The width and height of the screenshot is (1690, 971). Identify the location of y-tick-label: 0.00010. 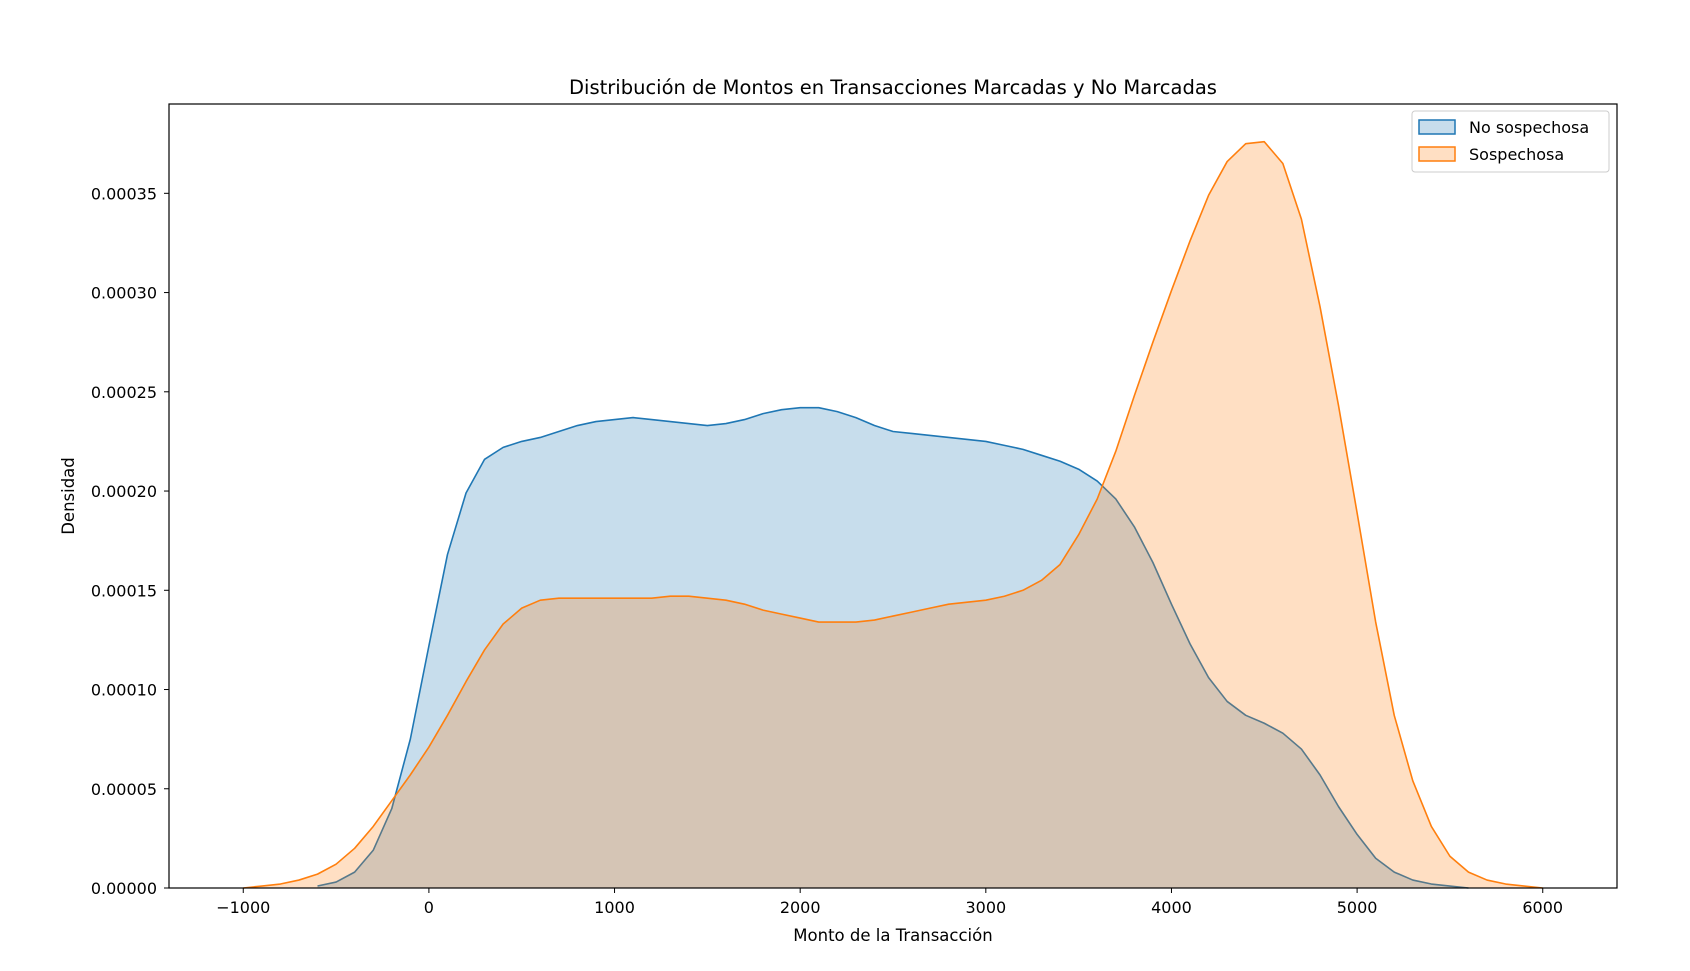
(124, 690).